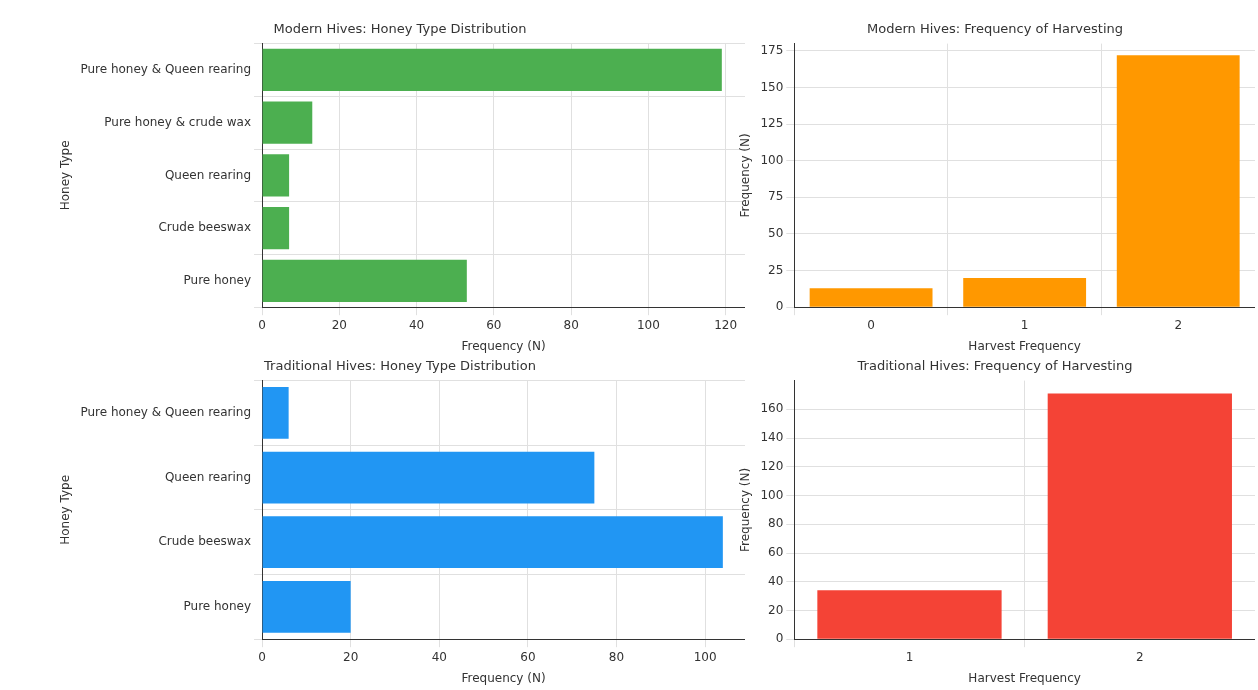 Image resolution: width=1258 pixels, height=690 pixels. I want to click on chart-title: Modern Hives: Frequency of Harvesting, so click(995, 29).